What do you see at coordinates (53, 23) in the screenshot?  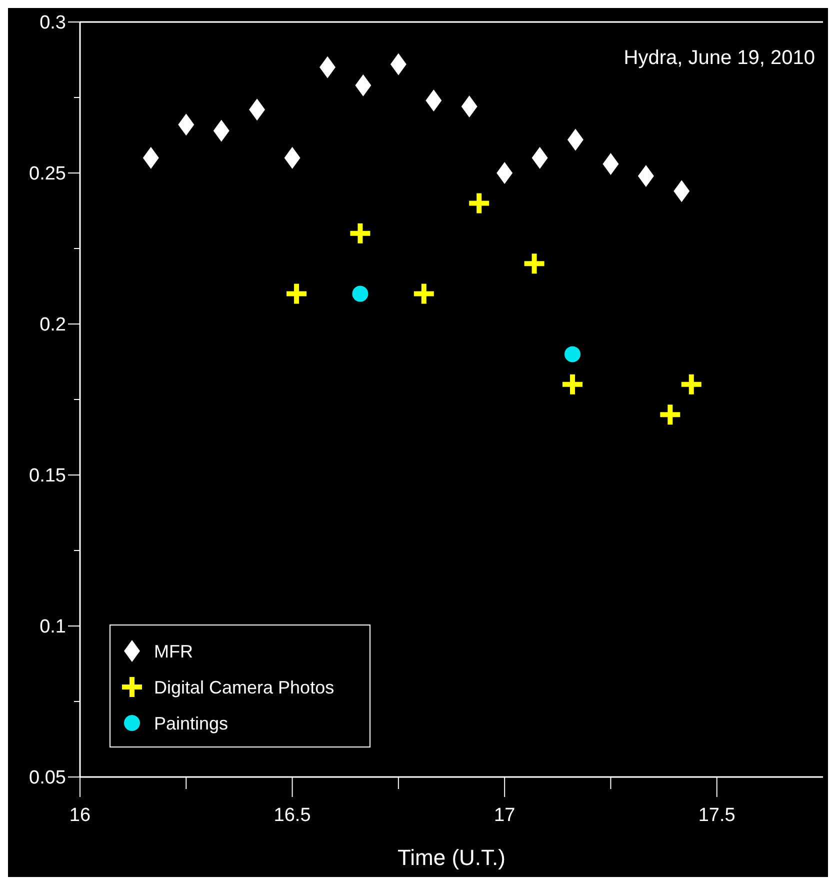 I see `y-tick-label: 0.3` at bounding box center [53, 23].